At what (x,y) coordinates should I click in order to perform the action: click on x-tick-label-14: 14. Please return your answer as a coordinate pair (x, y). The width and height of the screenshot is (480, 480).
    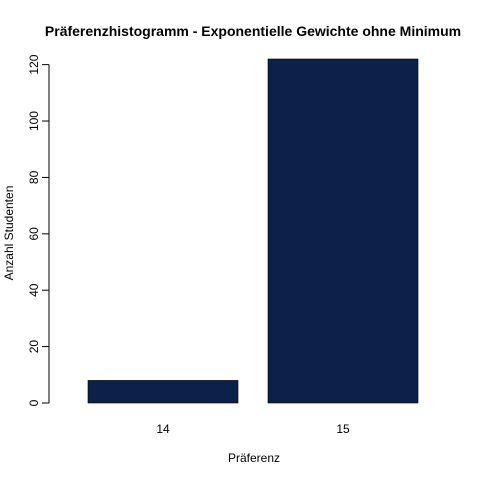
    Looking at the image, I should click on (163, 429).